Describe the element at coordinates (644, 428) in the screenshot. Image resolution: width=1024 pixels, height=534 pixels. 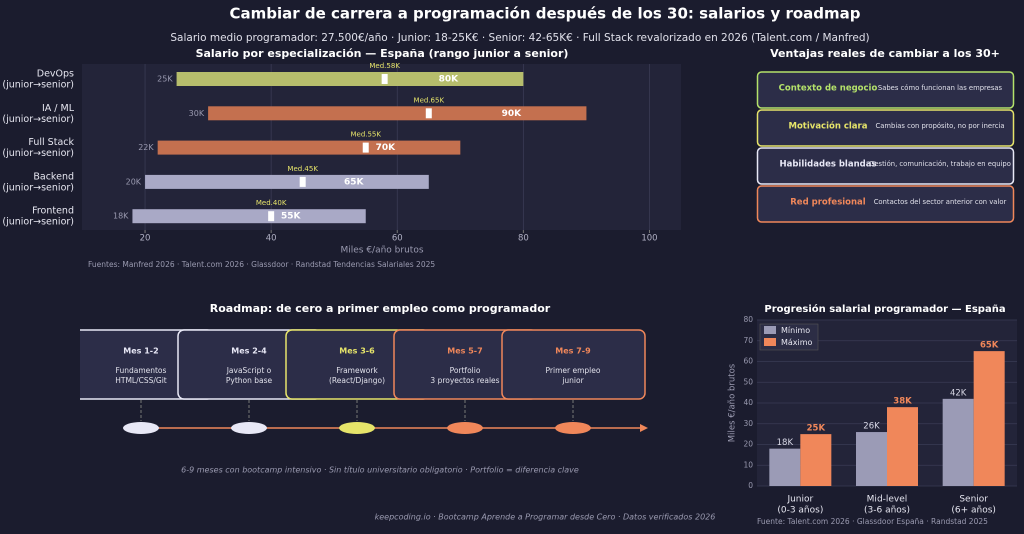
I see `timeline-arrow` at that location.